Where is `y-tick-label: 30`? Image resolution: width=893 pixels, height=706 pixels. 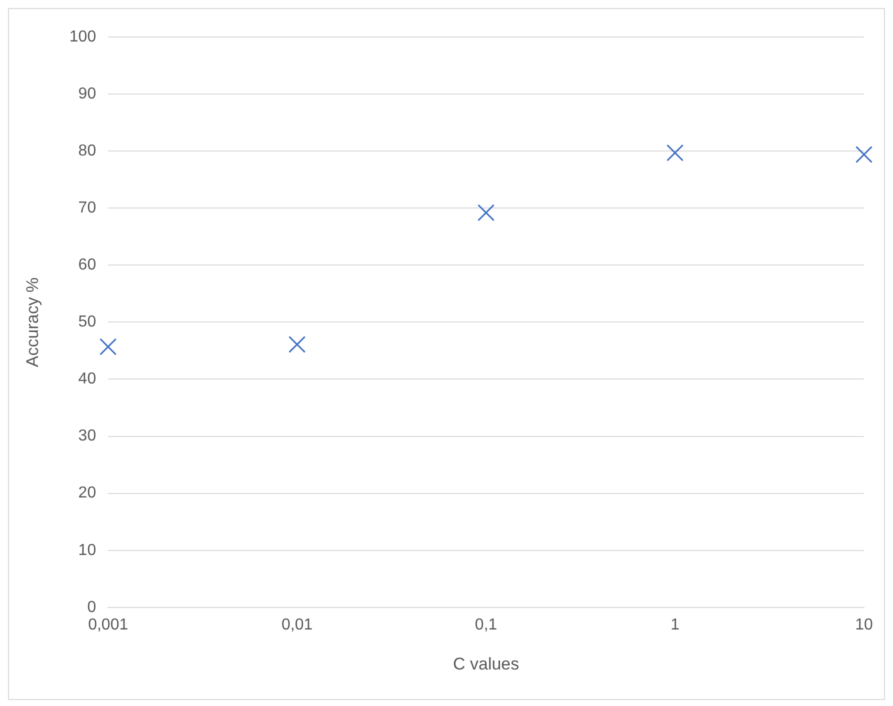
y-tick-label: 30 is located at coordinates (87, 436).